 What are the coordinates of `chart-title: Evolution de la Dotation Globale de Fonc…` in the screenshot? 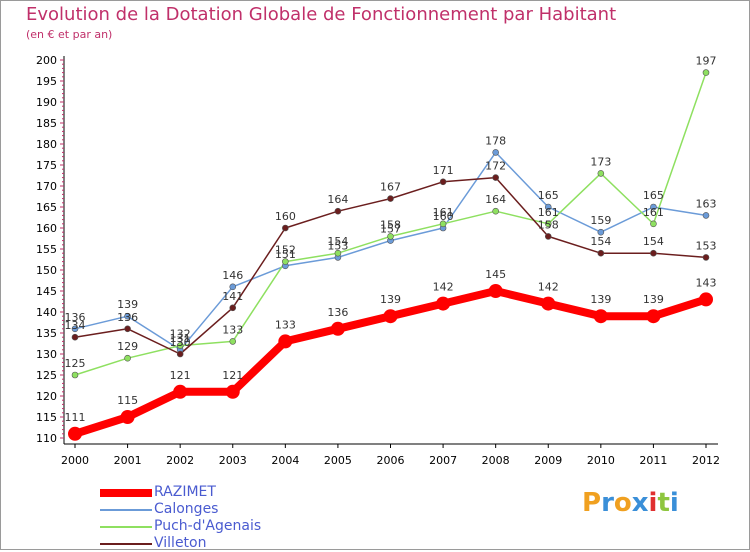 It's located at (321, 14).